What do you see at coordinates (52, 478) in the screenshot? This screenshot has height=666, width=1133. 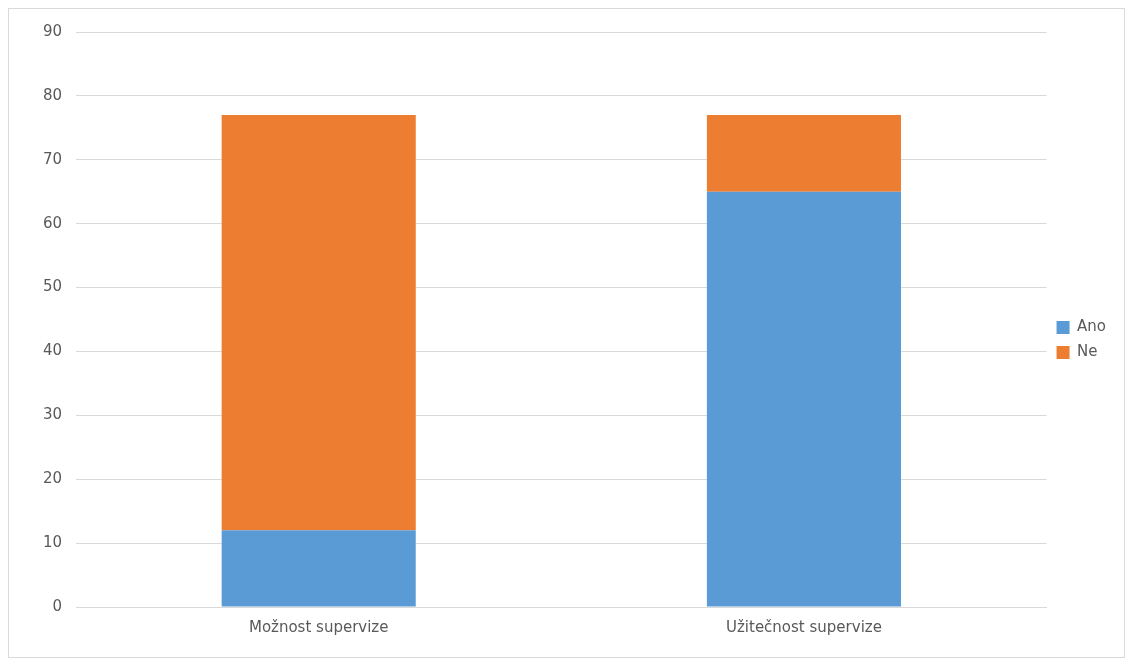 I see `y-tick-label: 20` at bounding box center [52, 478].